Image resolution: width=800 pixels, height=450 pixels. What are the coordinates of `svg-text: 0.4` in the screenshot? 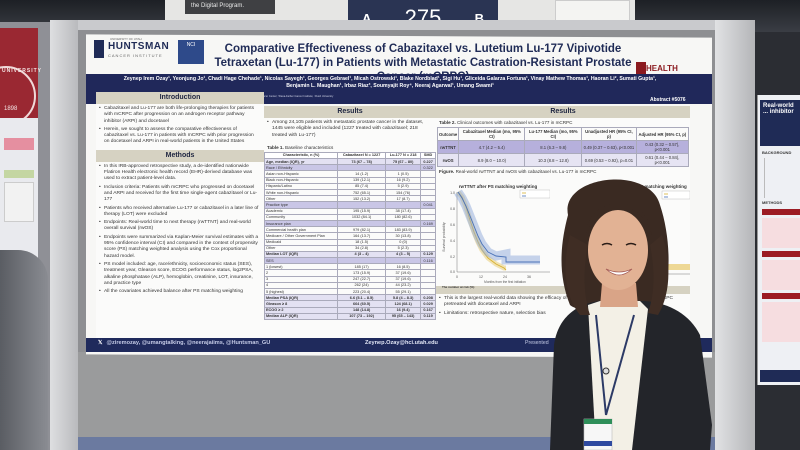 It's located at (452, 241).